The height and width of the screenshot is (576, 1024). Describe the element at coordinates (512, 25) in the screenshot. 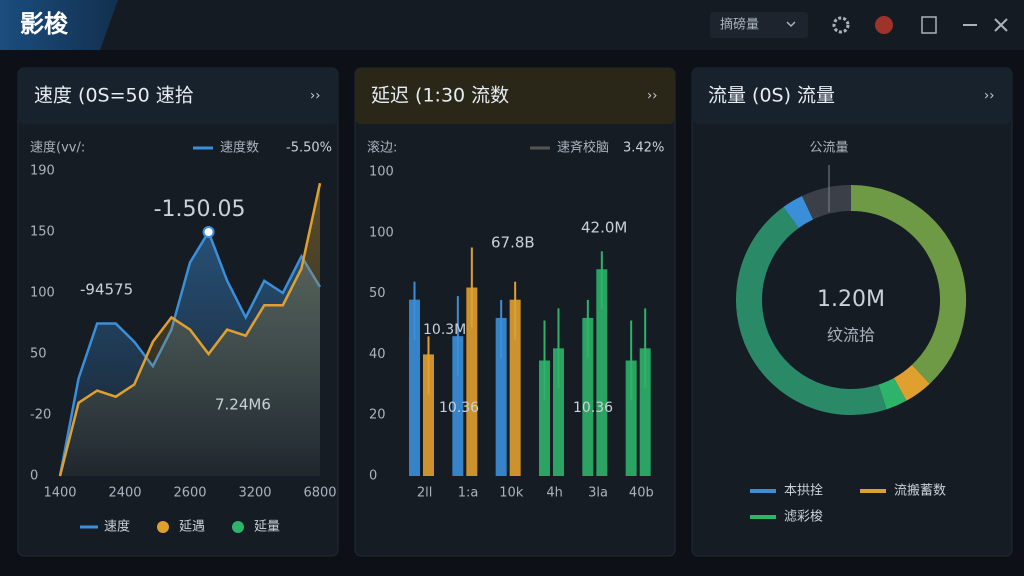

I see `header-bar` at that location.